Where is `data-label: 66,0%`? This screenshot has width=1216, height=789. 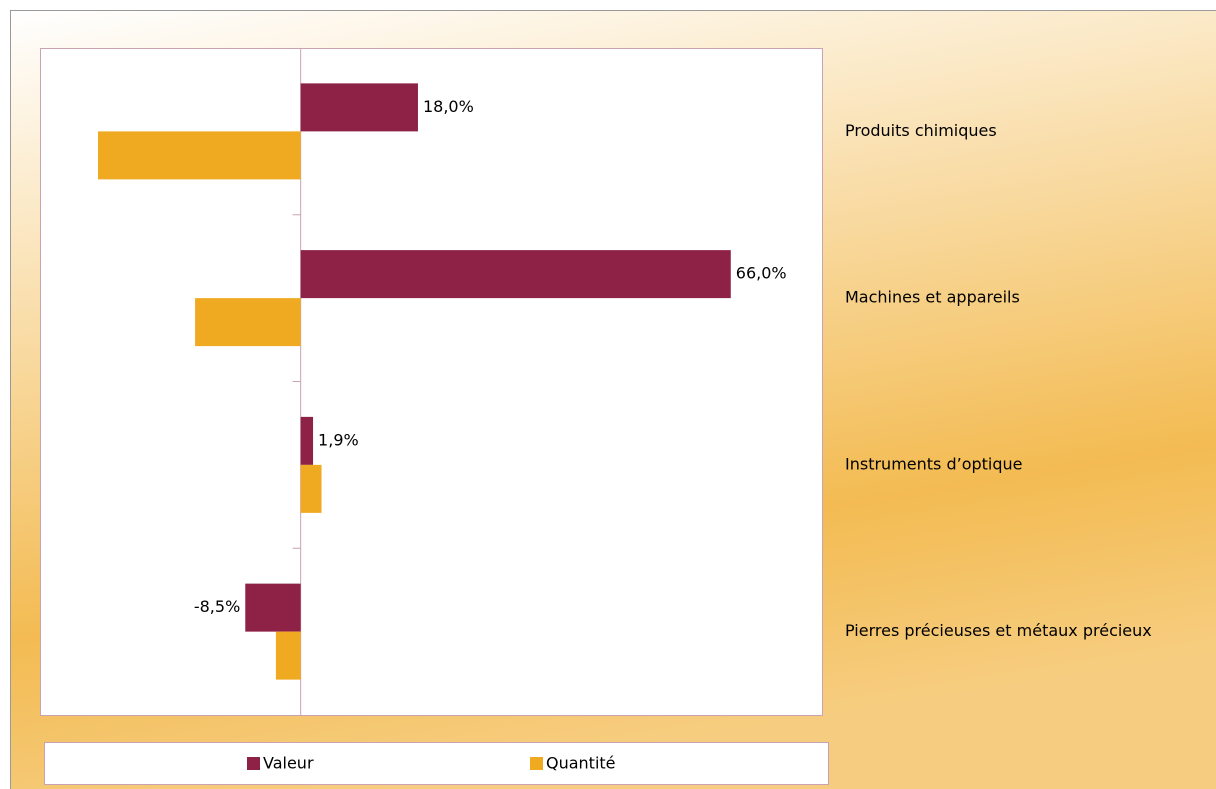
data-label: 66,0% is located at coordinates (761, 273).